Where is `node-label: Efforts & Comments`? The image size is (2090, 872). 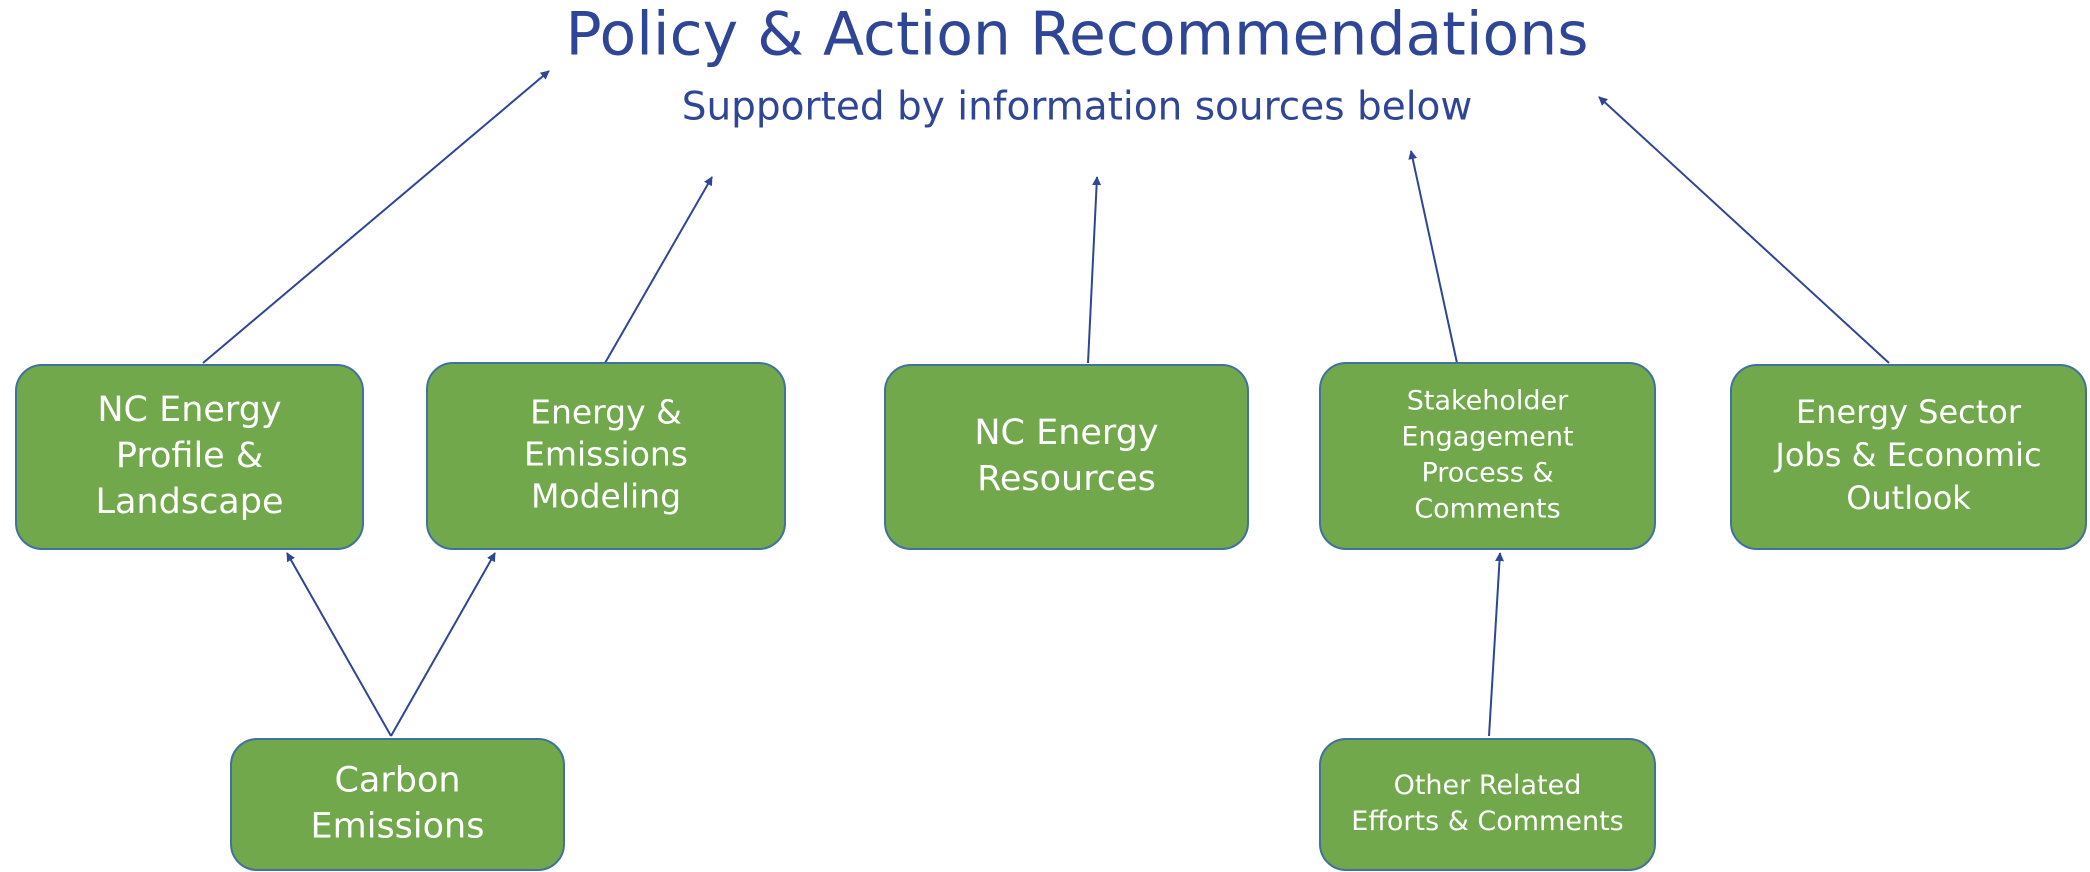 node-label: Efforts & Comments is located at coordinates (1487, 821).